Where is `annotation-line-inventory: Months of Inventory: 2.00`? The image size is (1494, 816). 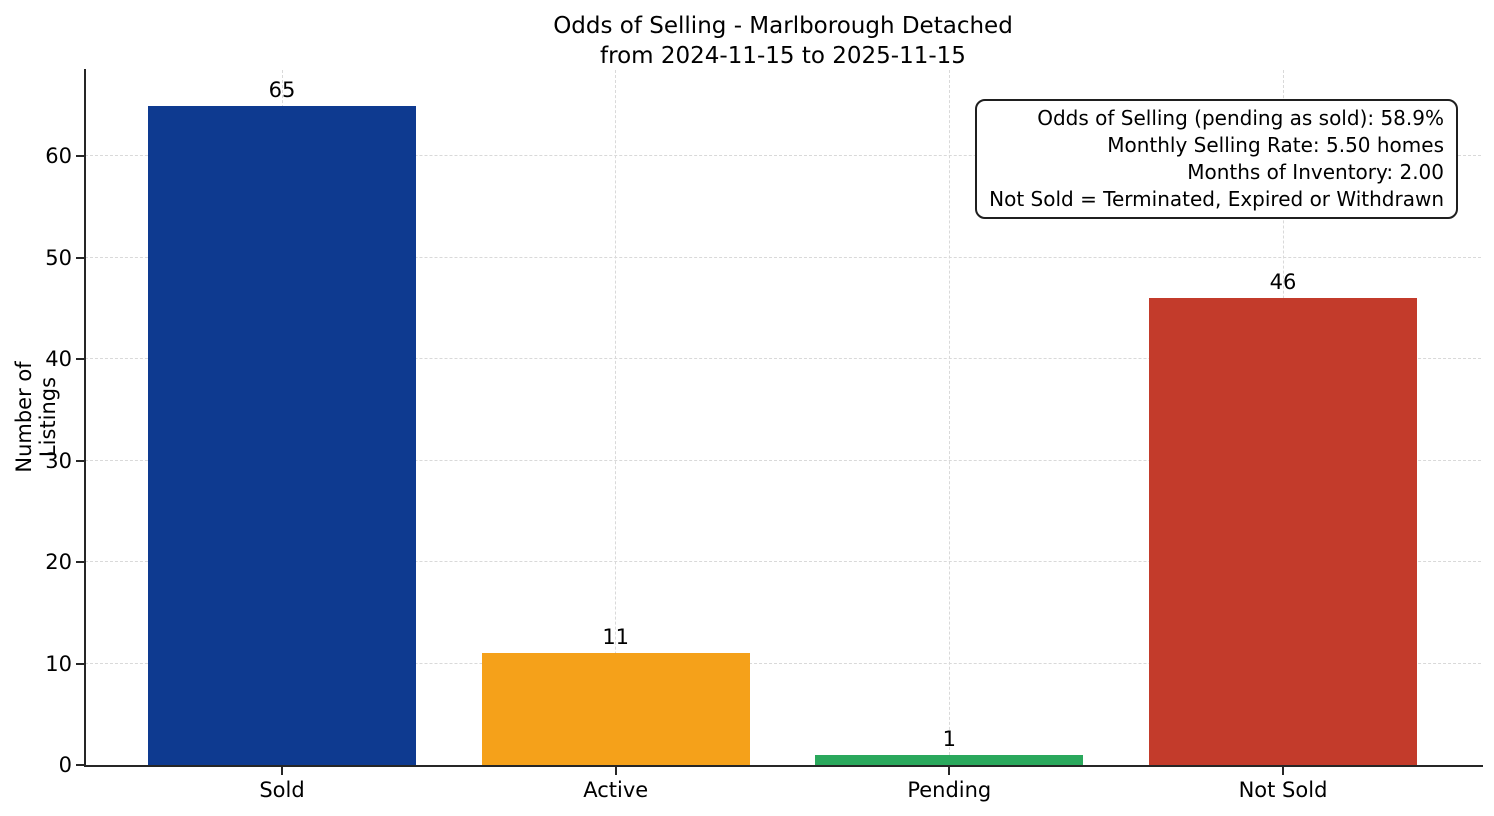 annotation-line-inventory: Months of Inventory: 2.00 is located at coordinates (1315, 172).